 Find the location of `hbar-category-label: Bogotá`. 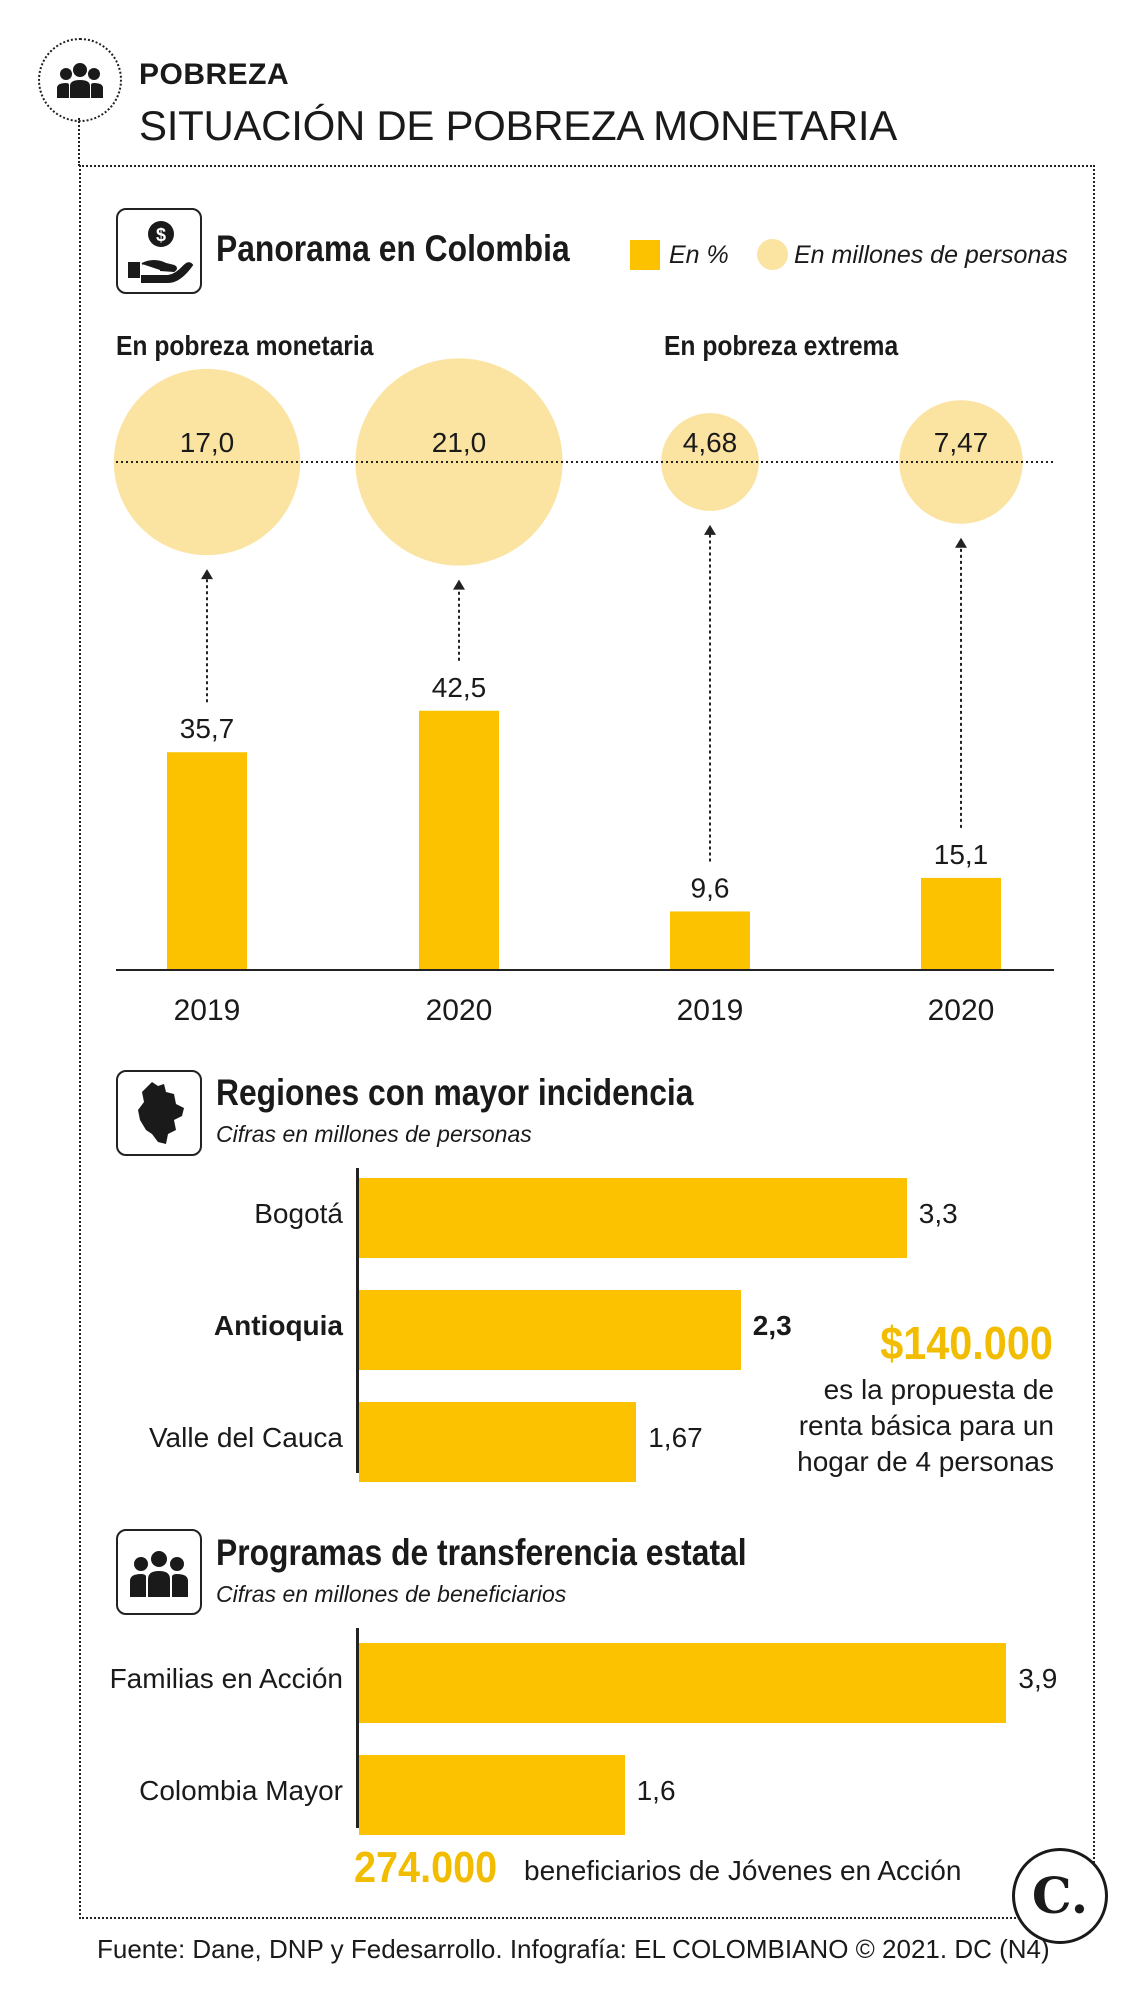

hbar-category-label: Bogotá is located at coordinates (298, 1213).